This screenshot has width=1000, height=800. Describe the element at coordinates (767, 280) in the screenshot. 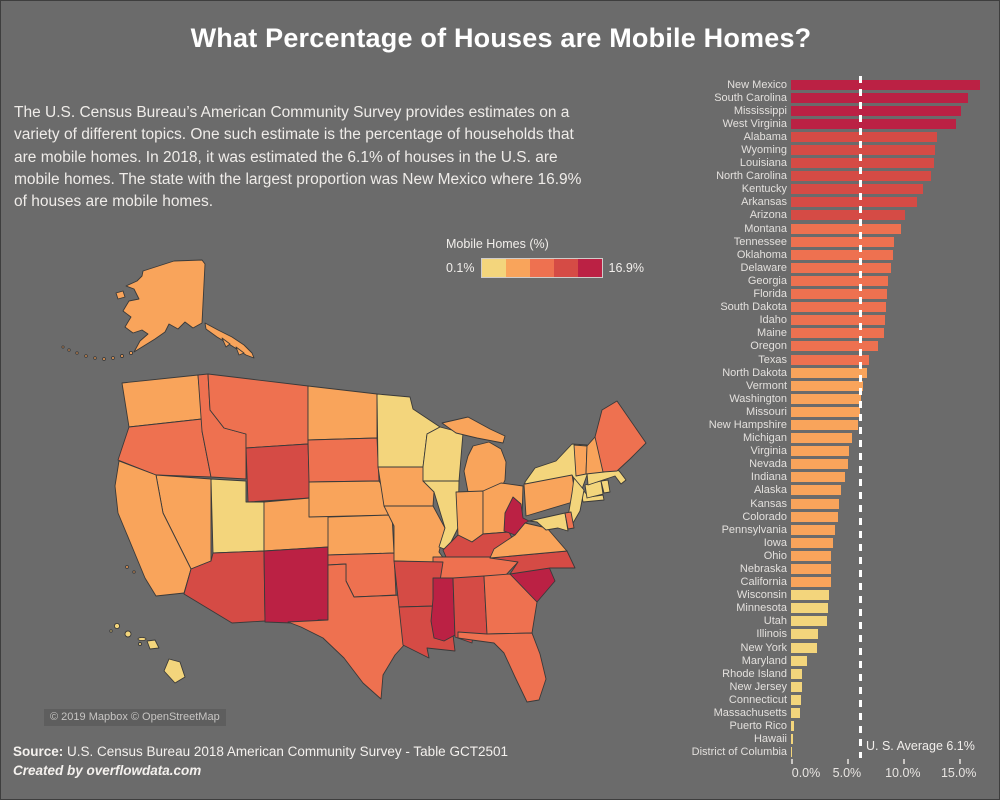

I see `bar-label: Georgia` at that location.